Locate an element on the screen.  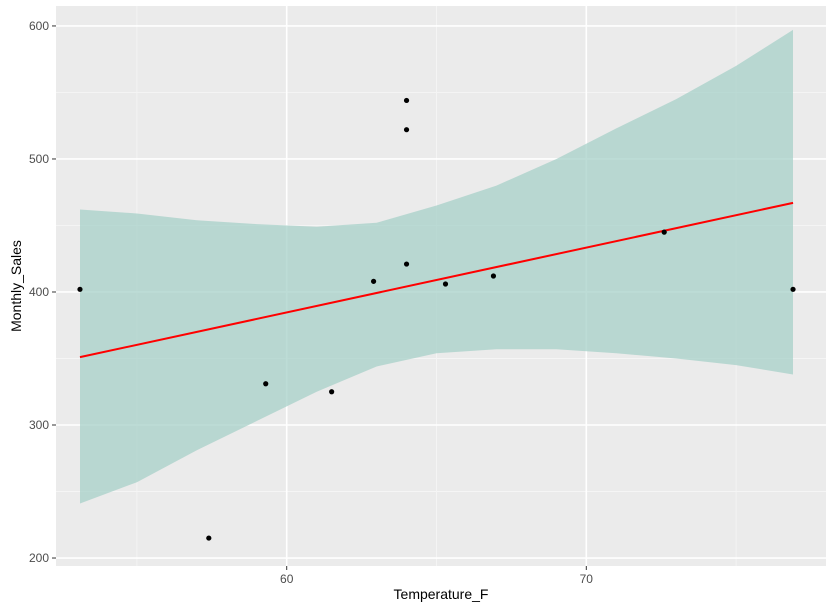
y-tick-label: 300 is located at coordinates (39, 425).